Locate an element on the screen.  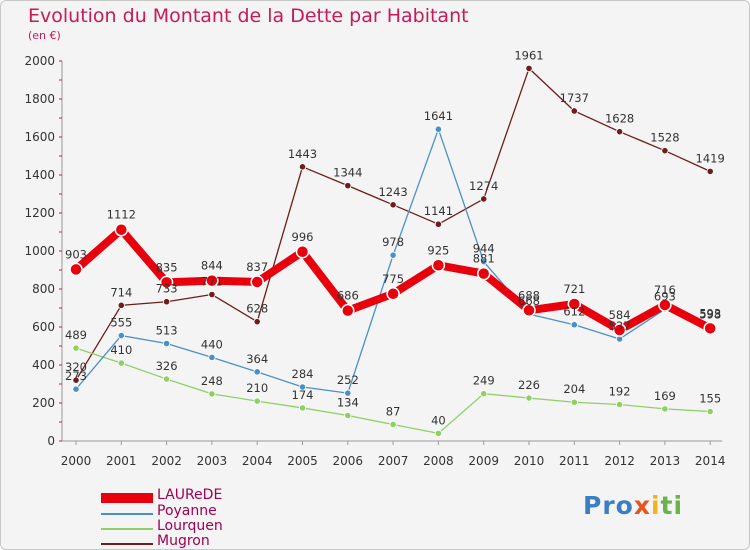
data-label-mugron: 628 is located at coordinates (257, 309).